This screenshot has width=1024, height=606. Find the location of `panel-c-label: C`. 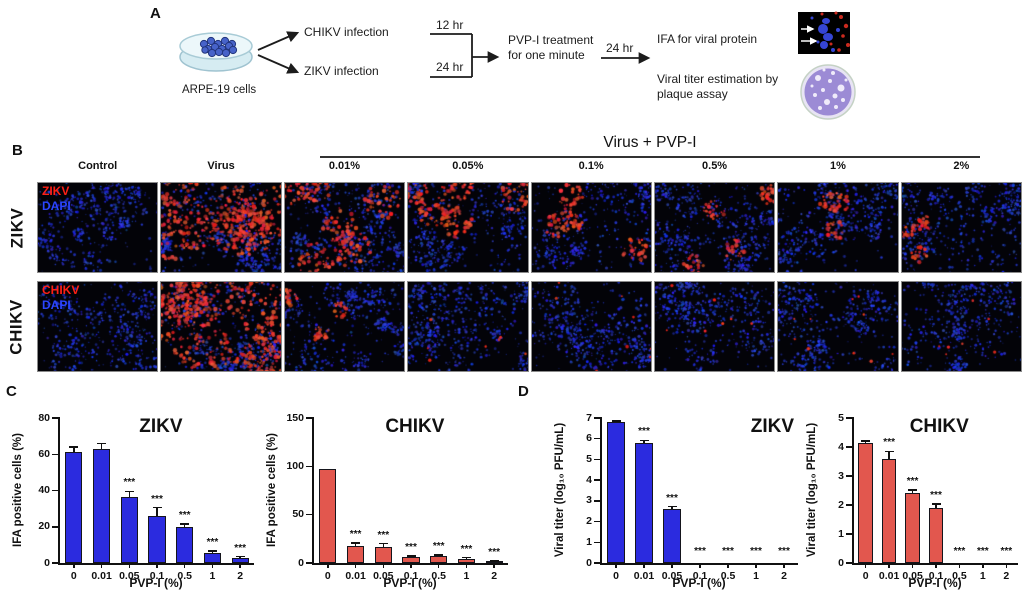

panel-c-label: C is located at coordinates (11, 391).